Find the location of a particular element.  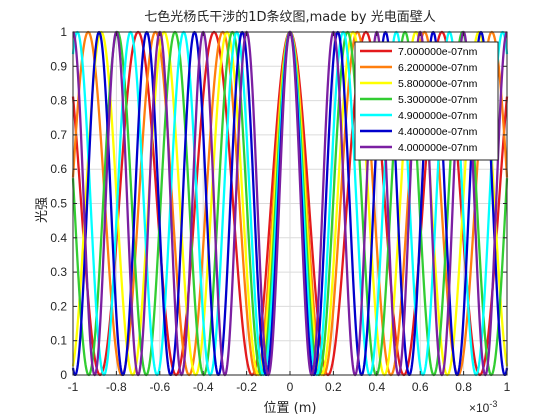

y-tick-label: 0.4 is located at coordinates (58, 238).